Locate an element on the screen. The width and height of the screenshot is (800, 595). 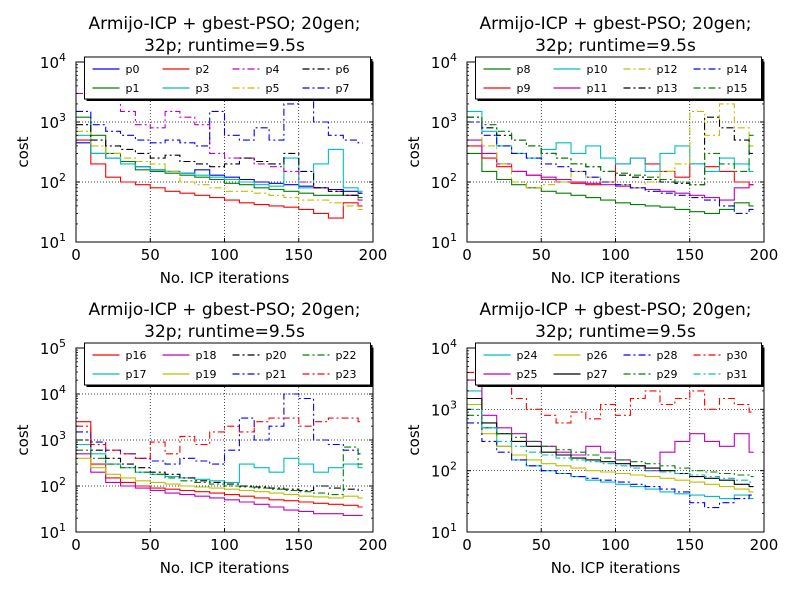
series-line-p3 is located at coordinates (219, 163).